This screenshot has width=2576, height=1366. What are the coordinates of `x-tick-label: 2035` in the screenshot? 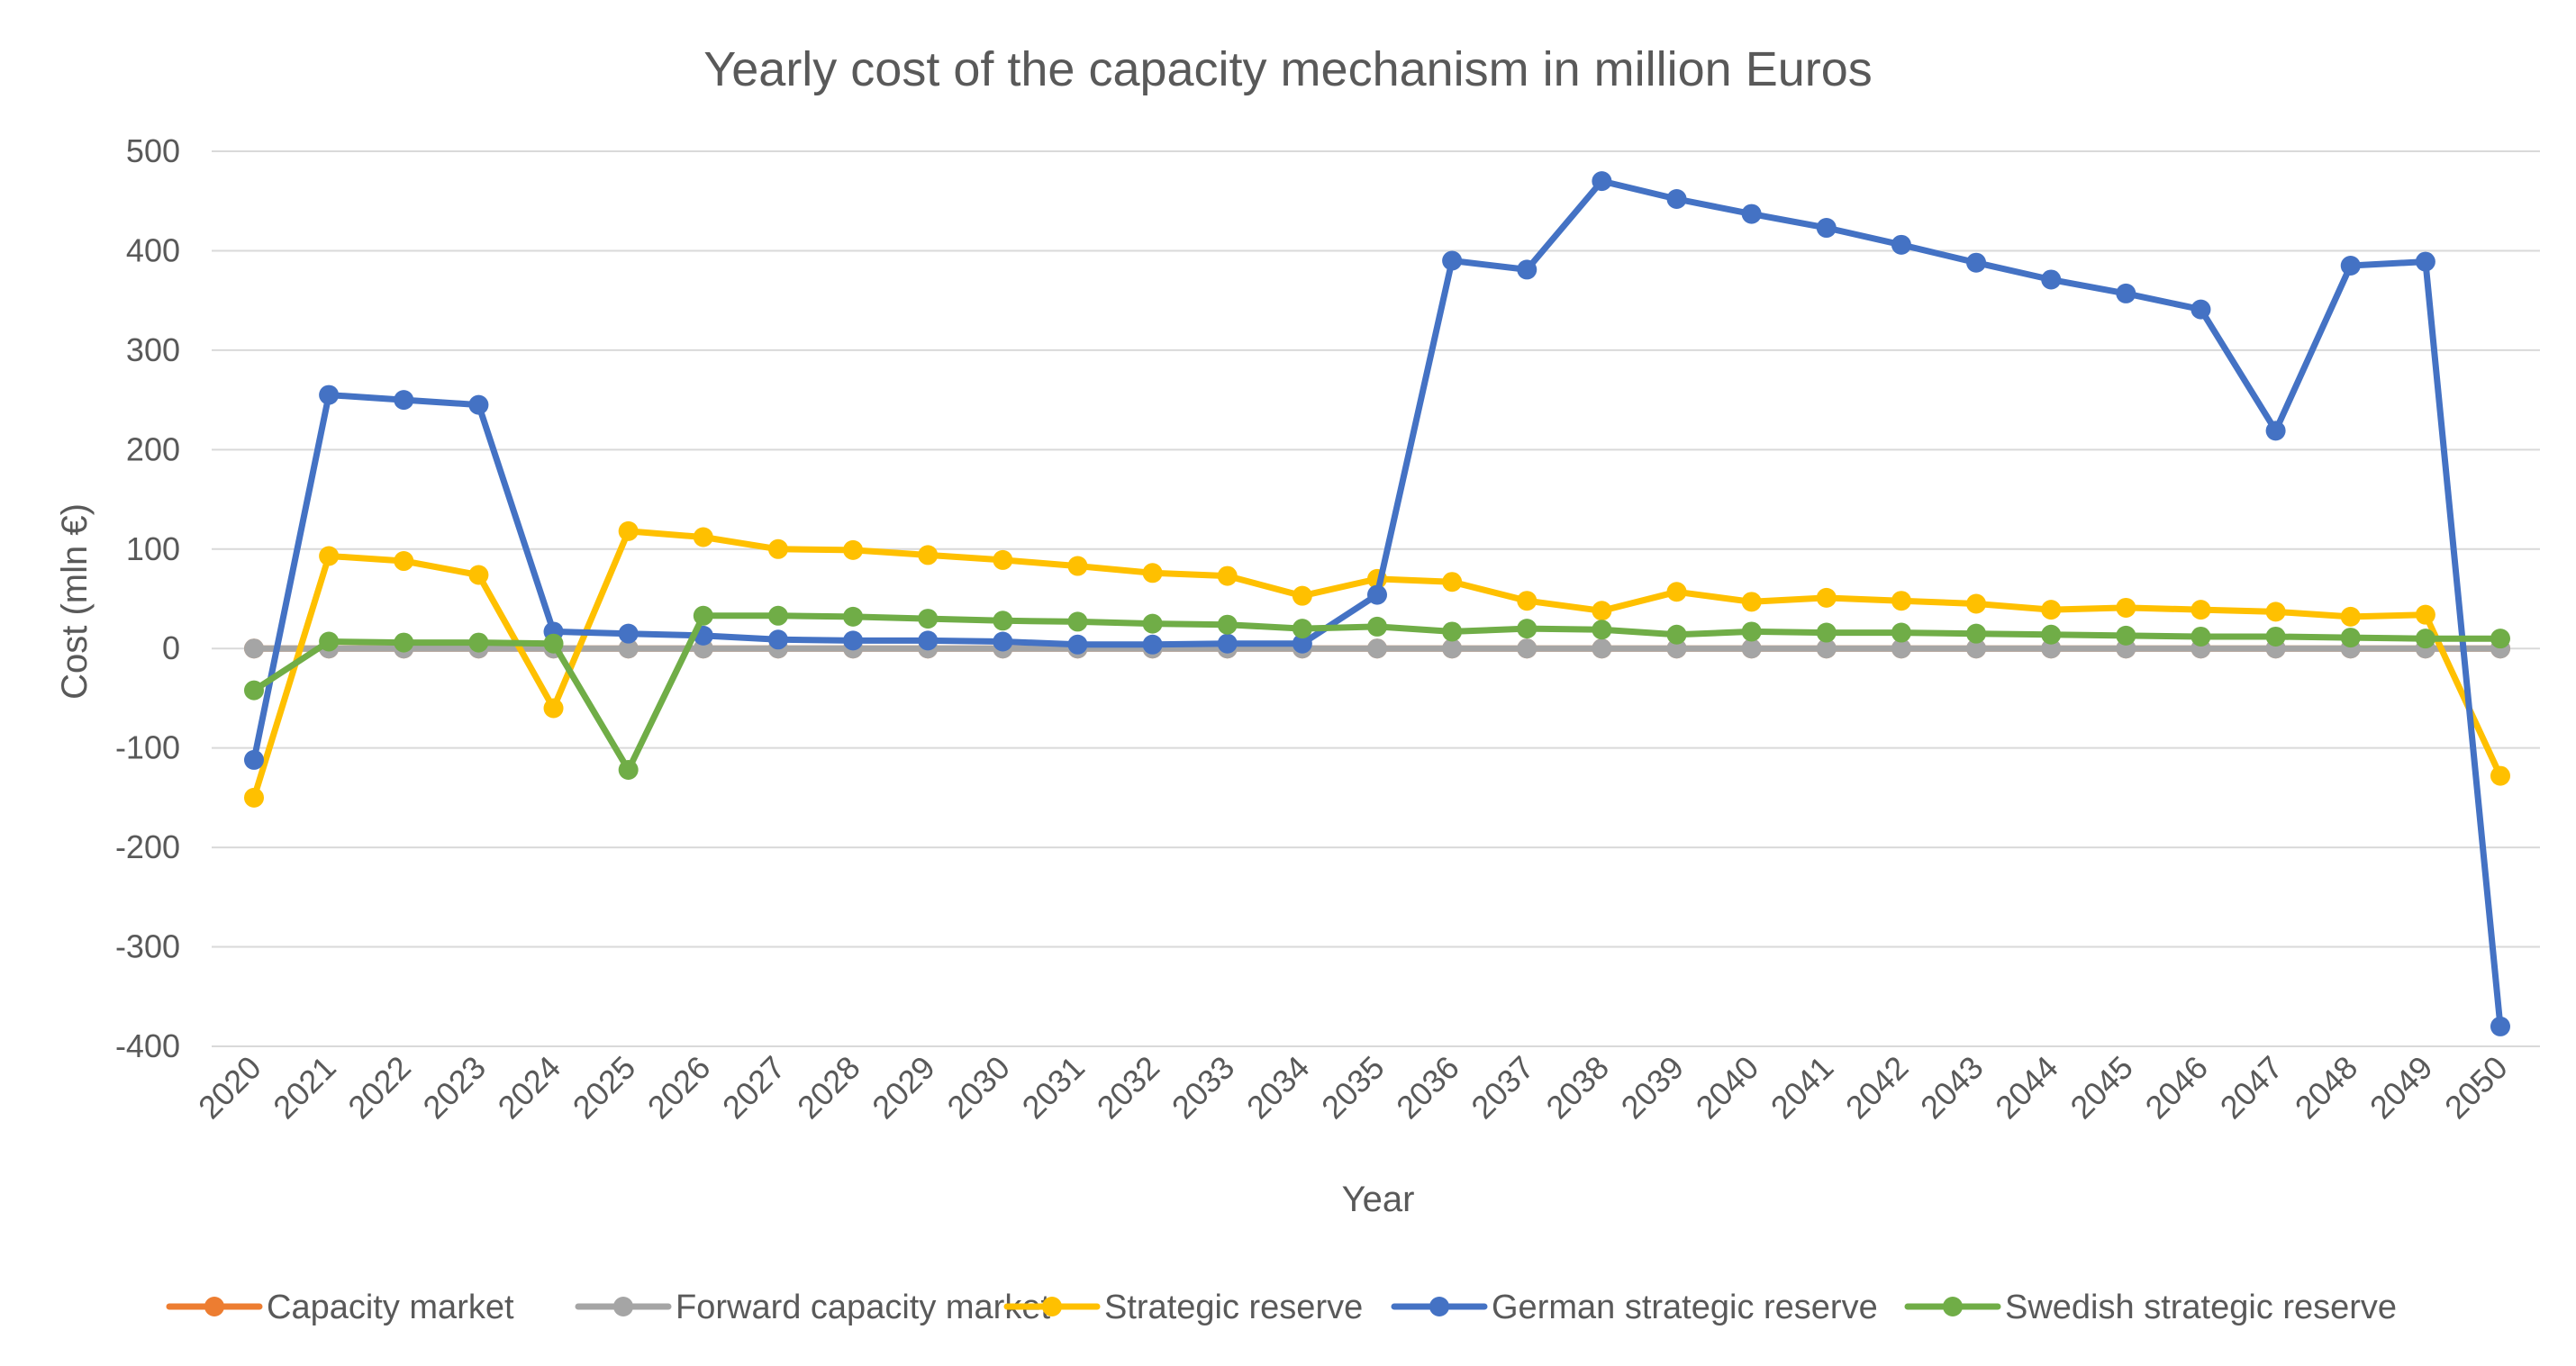 It's located at (1353, 1087).